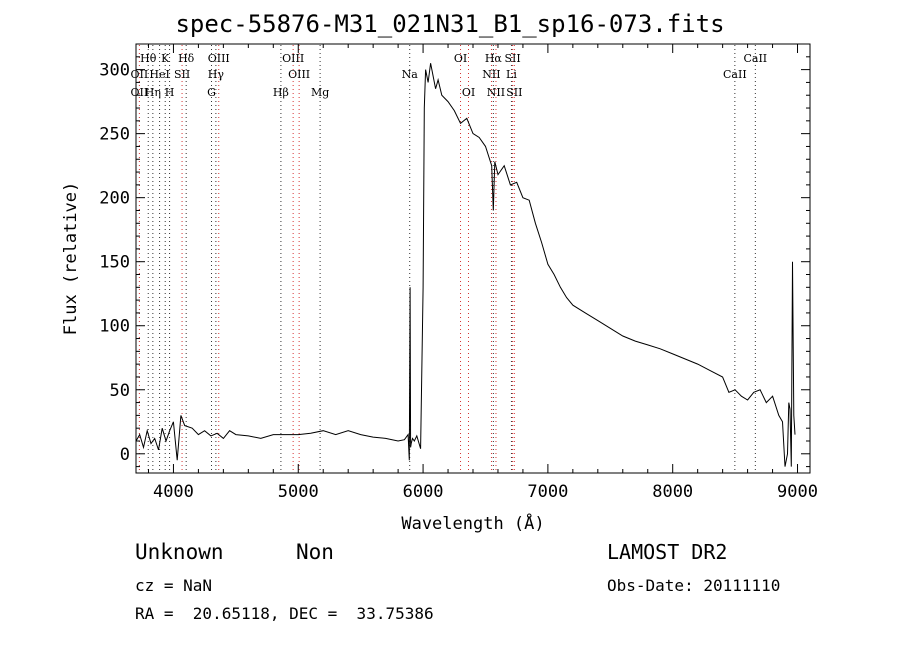 The image size is (900, 650). What do you see at coordinates (120, 391) in the screenshot?
I see `y-tick-label: 50` at bounding box center [120, 391].